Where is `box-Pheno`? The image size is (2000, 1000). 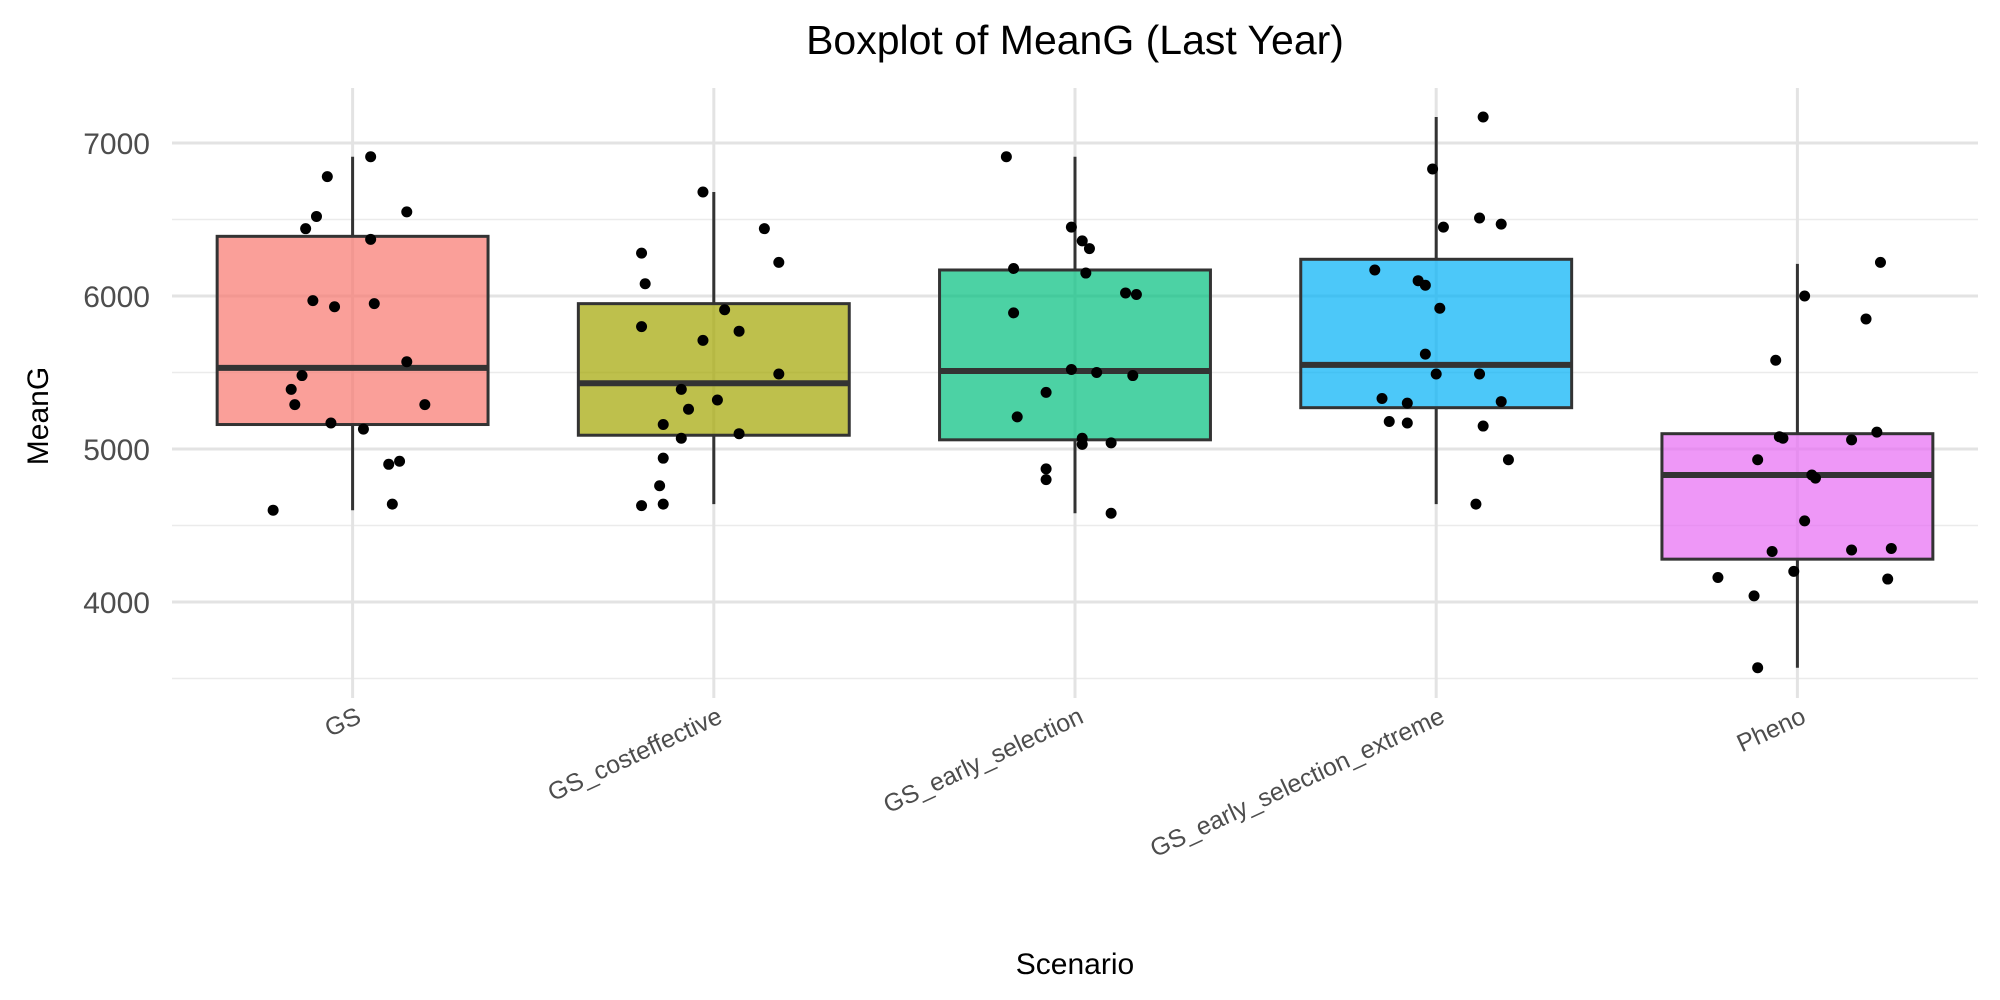 box-Pheno is located at coordinates (1797, 465).